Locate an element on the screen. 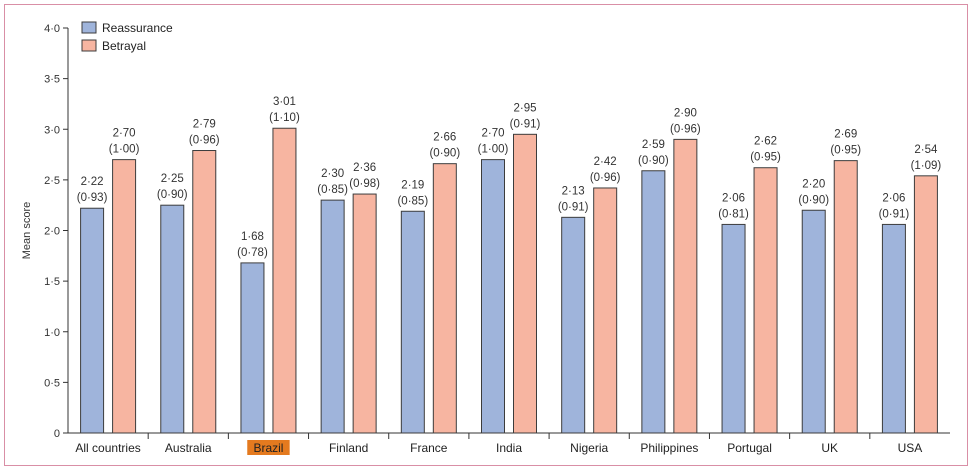  legend-swatch-reassurance is located at coordinates (89, 27).